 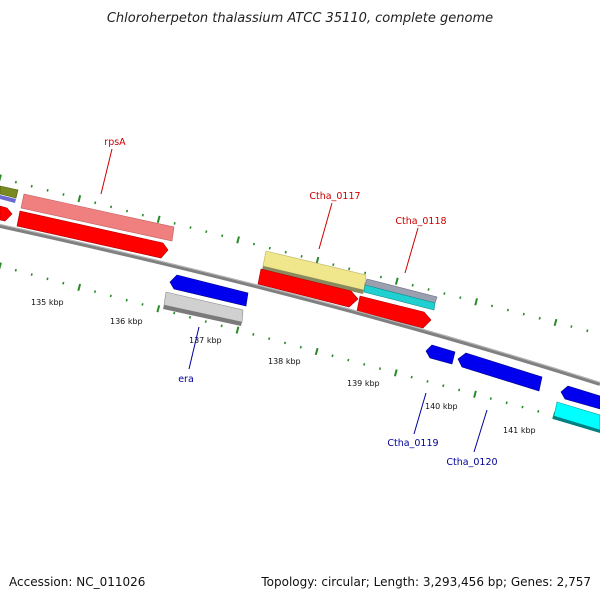 I want to click on gene-label-ctha0118: Ctha_0118, so click(x=420, y=221).